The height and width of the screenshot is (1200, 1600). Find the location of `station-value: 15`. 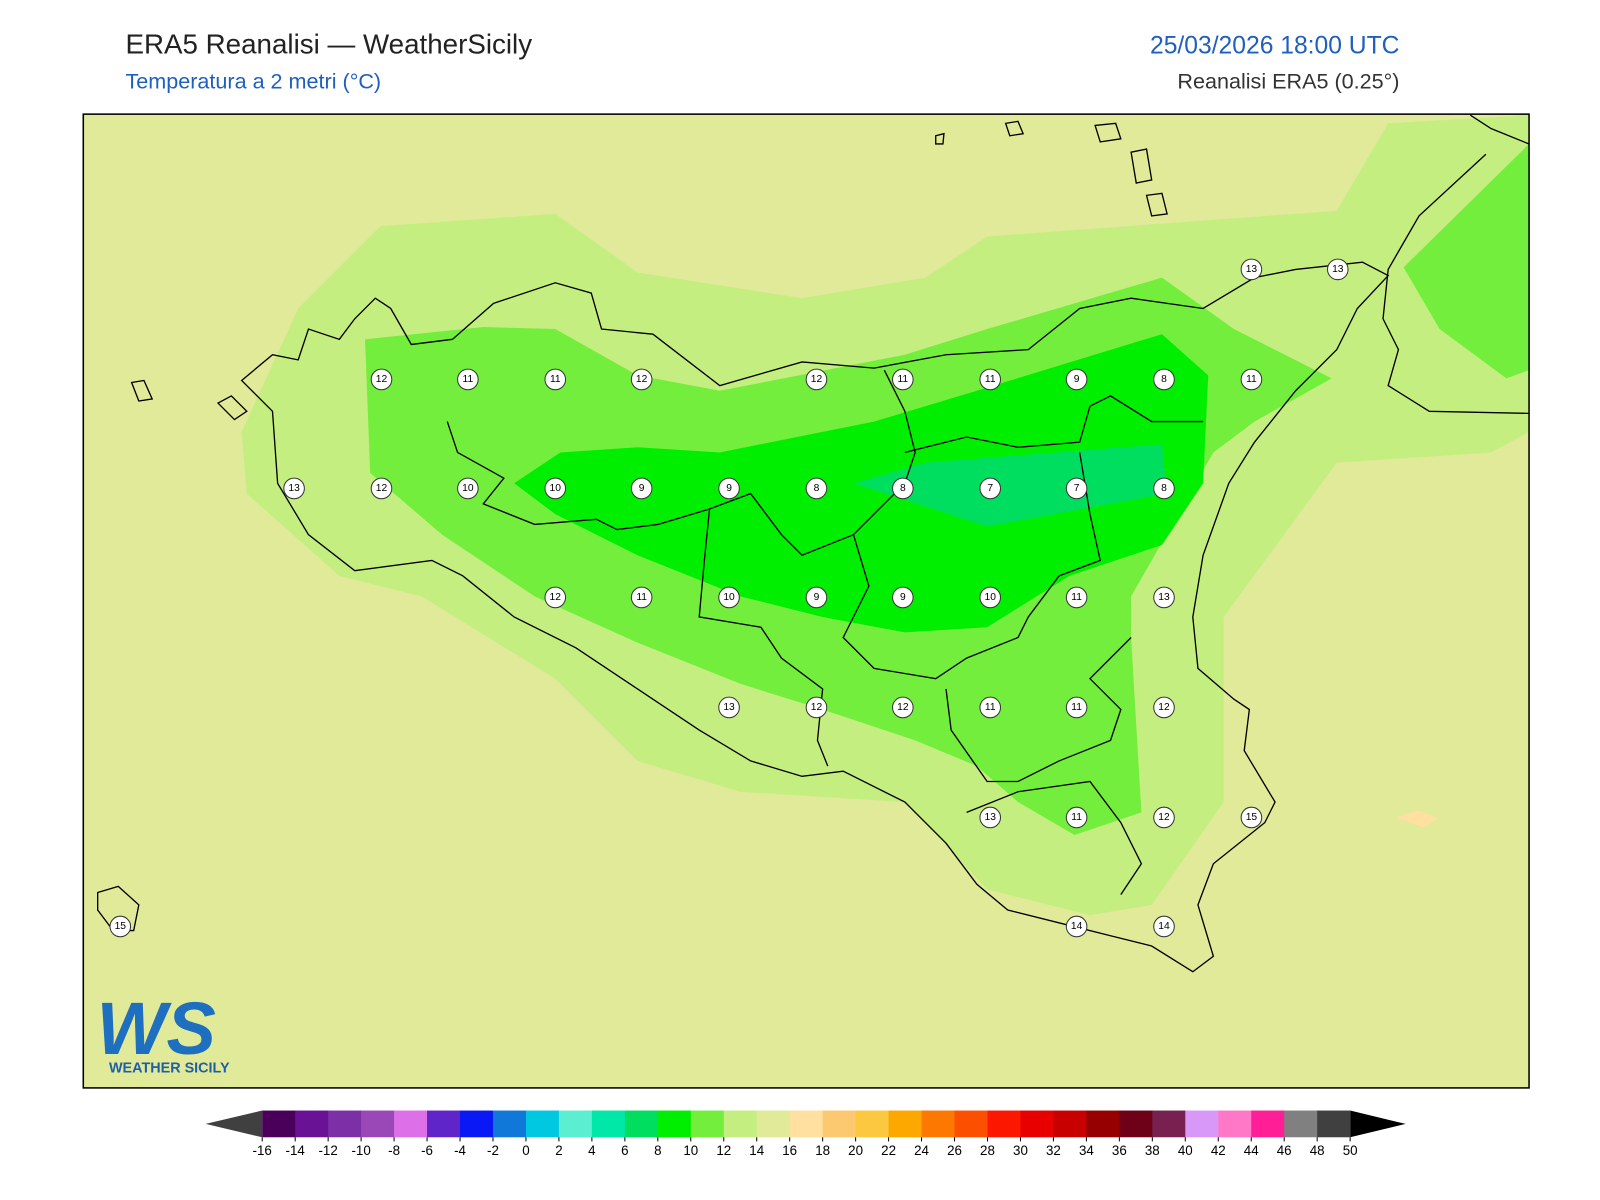

station-value: 15 is located at coordinates (121, 926).